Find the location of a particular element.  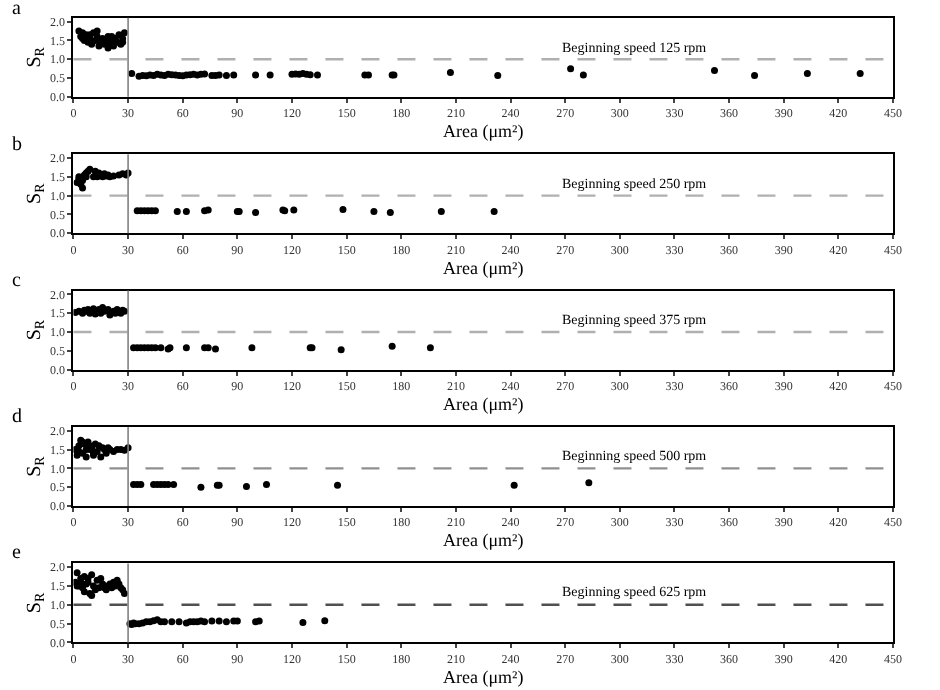

chart-title: b is located at coordinates (17, 145).